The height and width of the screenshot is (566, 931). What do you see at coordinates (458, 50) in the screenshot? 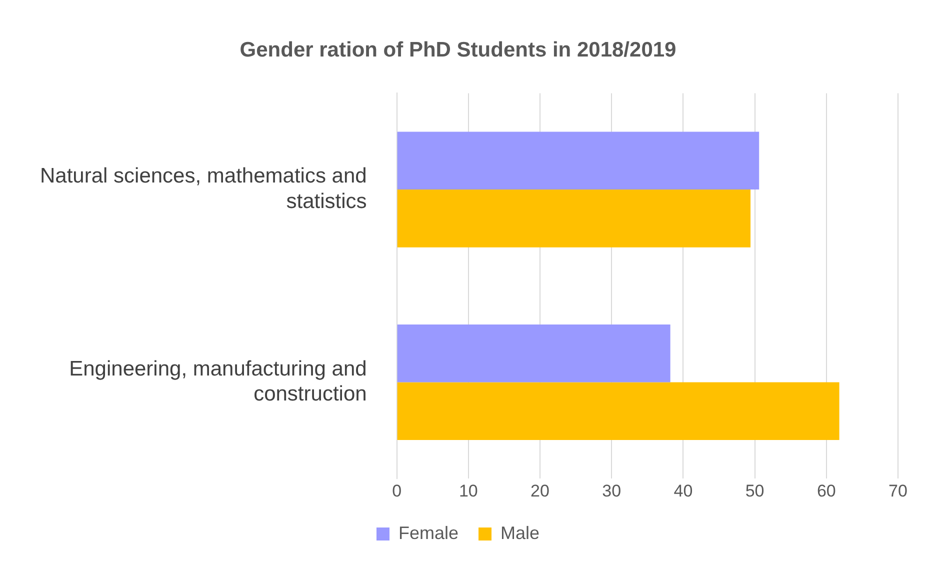
I see `chart-title: Gender ration of PhD Students in 2018/2019` at bounding box center [458, 50].